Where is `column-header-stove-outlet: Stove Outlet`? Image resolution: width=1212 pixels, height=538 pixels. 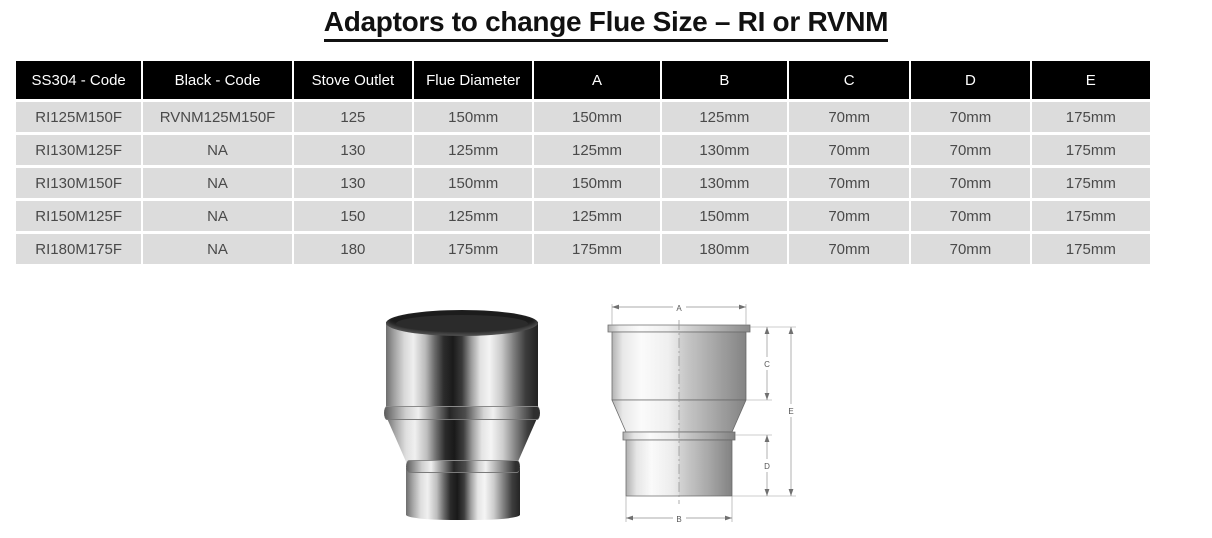
column-header-stove-outlet: Stove Outlet is located at coordinates (353, 80).